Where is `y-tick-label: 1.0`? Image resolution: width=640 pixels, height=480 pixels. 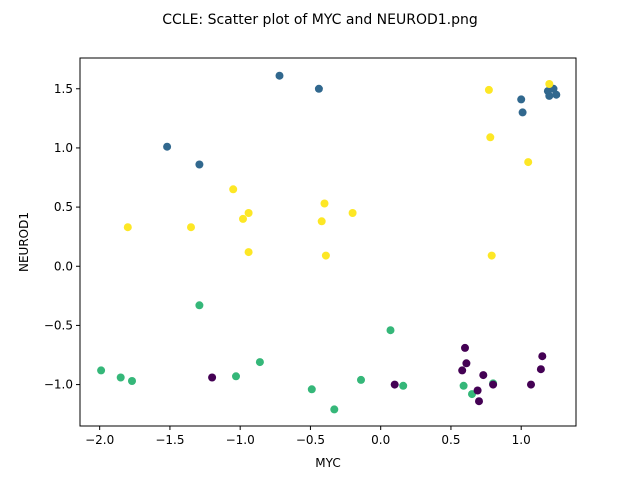
y-tick-label: 1.0 is located at coordinates (63, 148).